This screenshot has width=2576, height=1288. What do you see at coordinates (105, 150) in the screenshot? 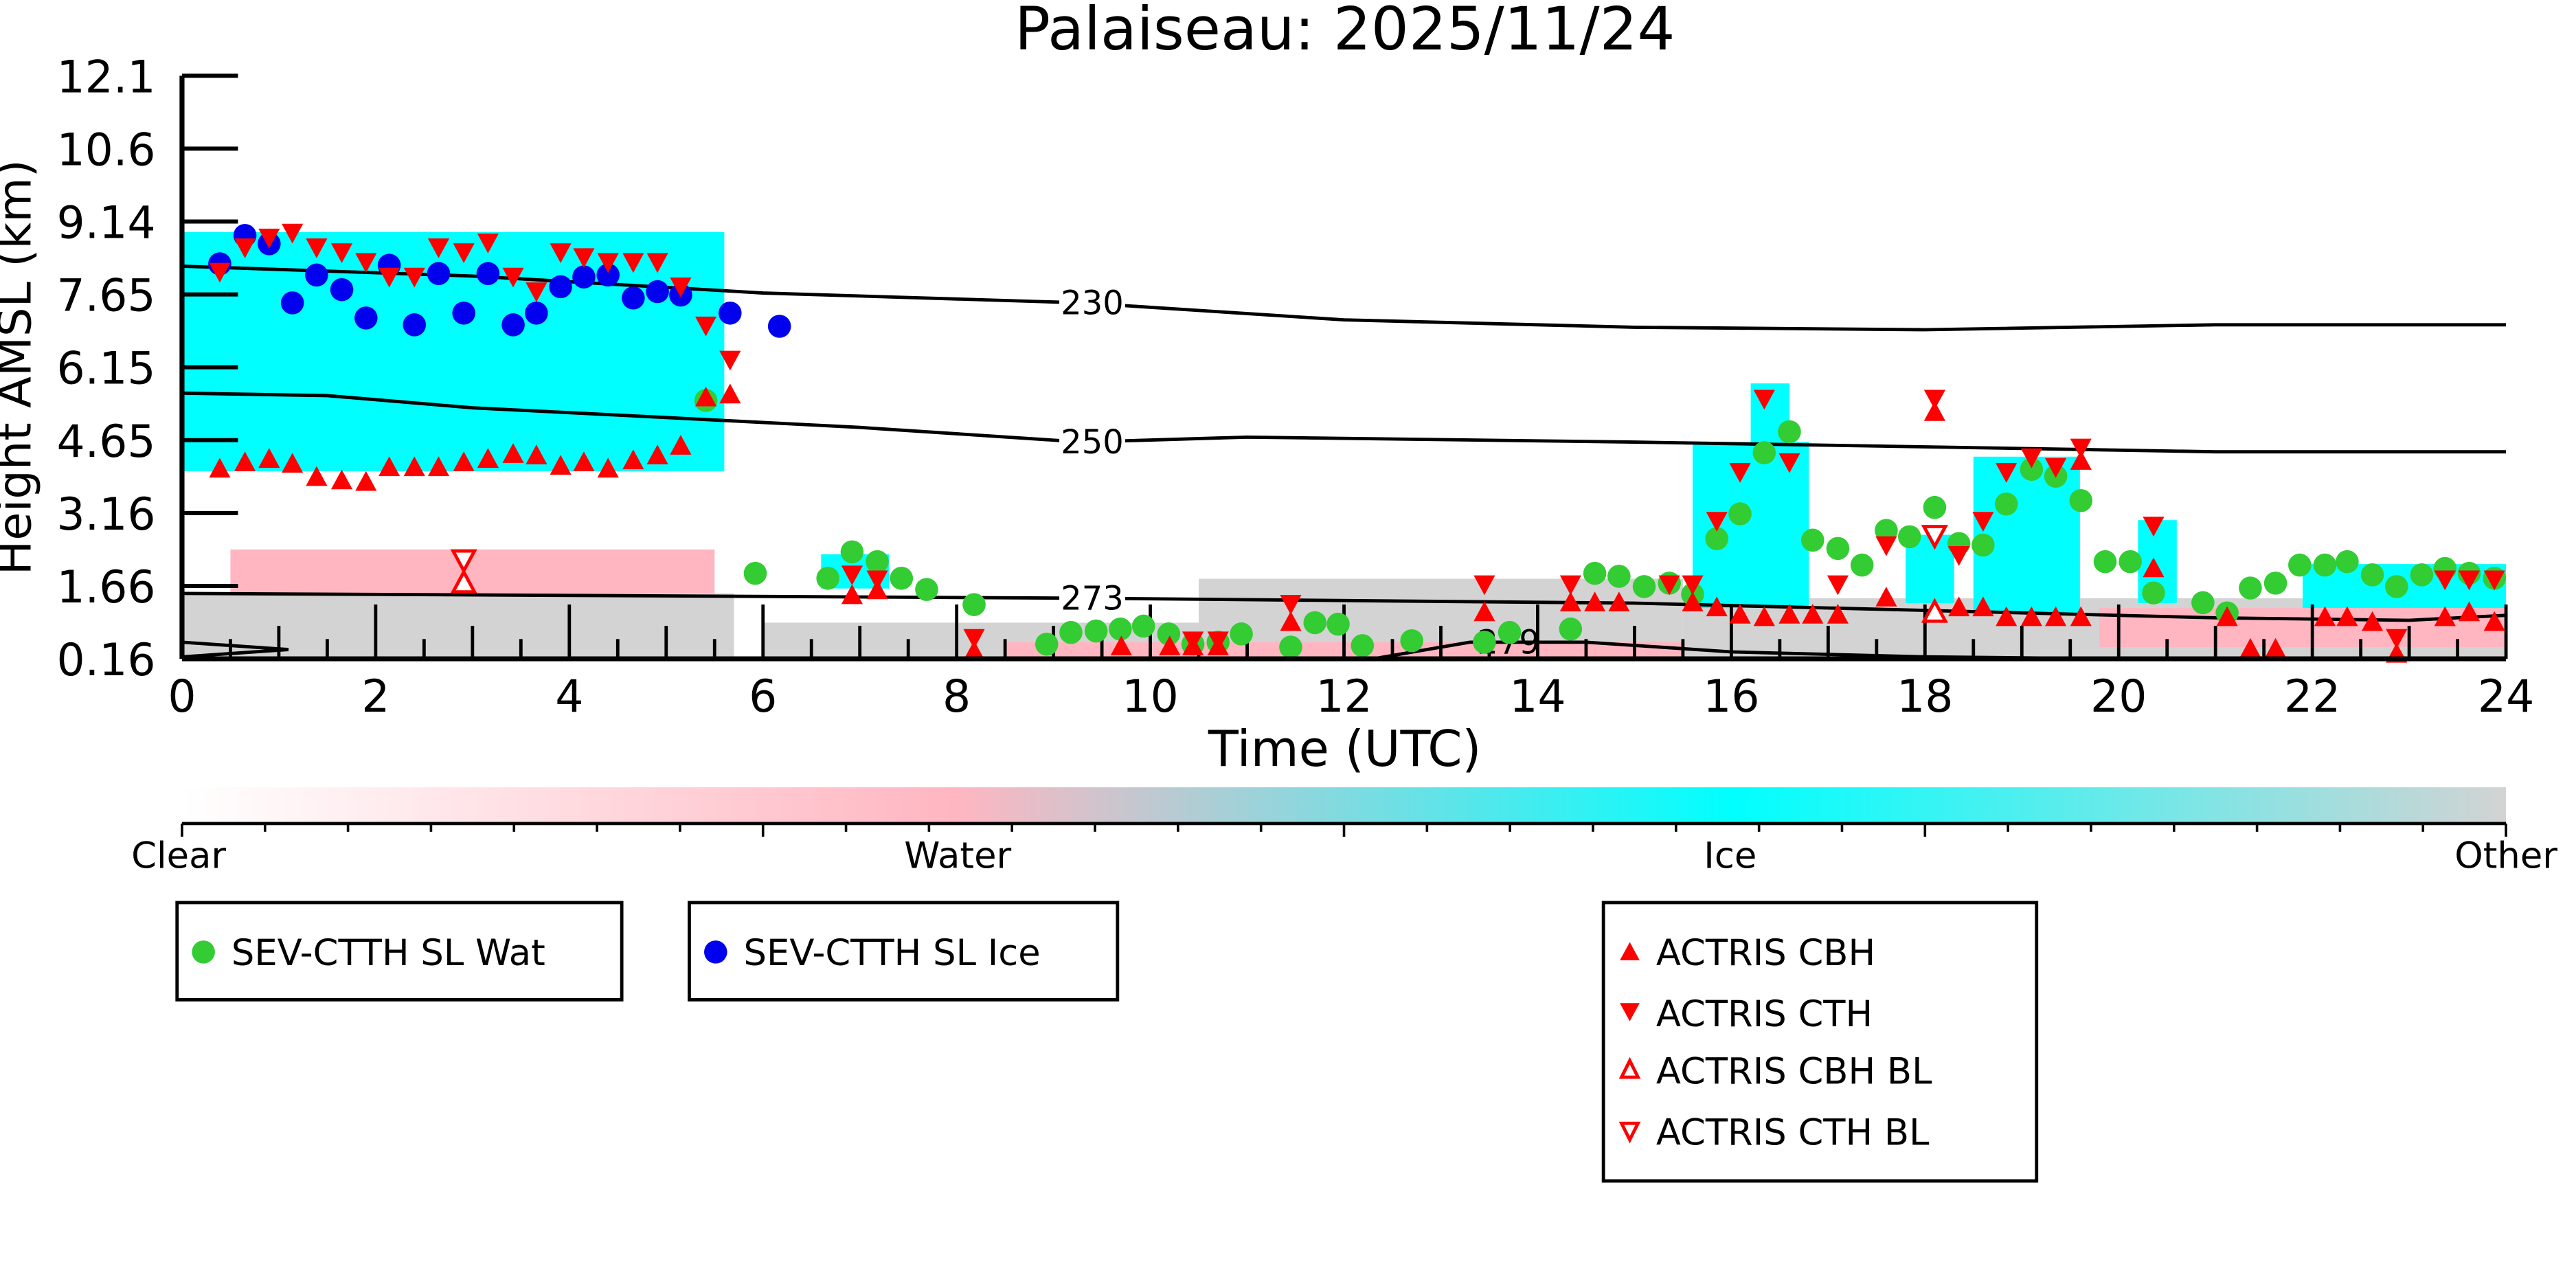
I see `y-tick-label: 10.6` at bounding box center [105, 150].